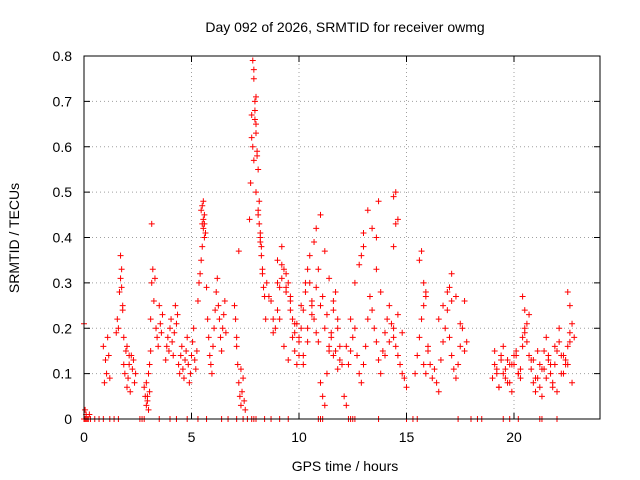 The width and height of the screenshot is (640, 480). I want to click on x-axis-label: GPS time / hours, so click(345, 466).